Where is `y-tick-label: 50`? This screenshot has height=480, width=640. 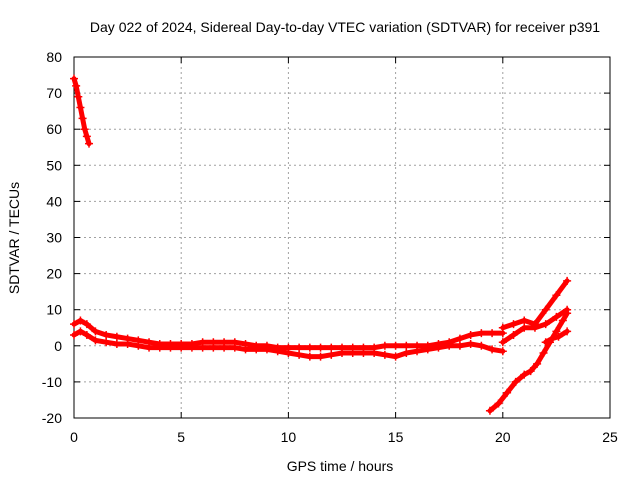
y-tick-label: 50 is located at coordinates (54, 165).